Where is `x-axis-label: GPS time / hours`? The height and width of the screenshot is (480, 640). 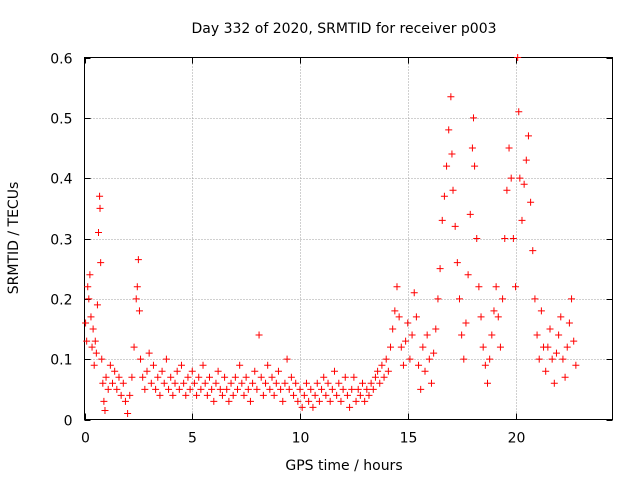 x-axis-label: GPS time / hours is located at coordinates (343, 466).